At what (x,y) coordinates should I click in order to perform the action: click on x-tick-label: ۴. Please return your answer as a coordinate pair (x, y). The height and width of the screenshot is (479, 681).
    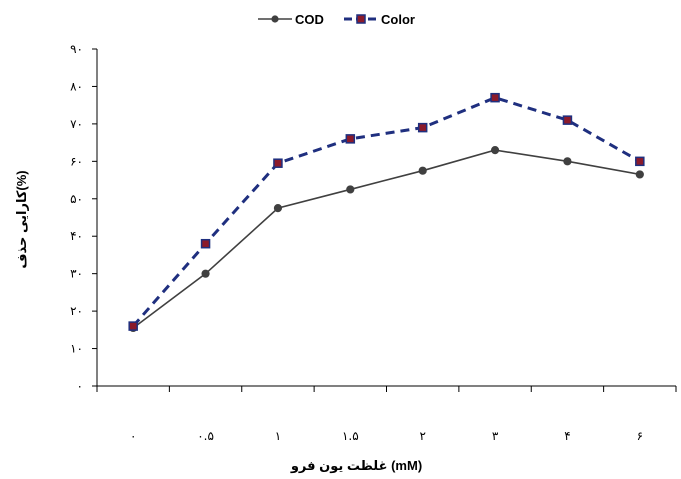
    Looking at the image, I should click on (567, 436).